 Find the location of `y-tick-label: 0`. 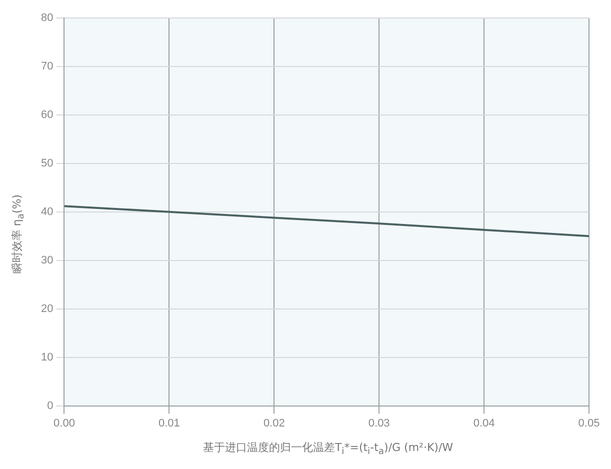

y-tick-label: 0 is located at coordinates (50, 406).